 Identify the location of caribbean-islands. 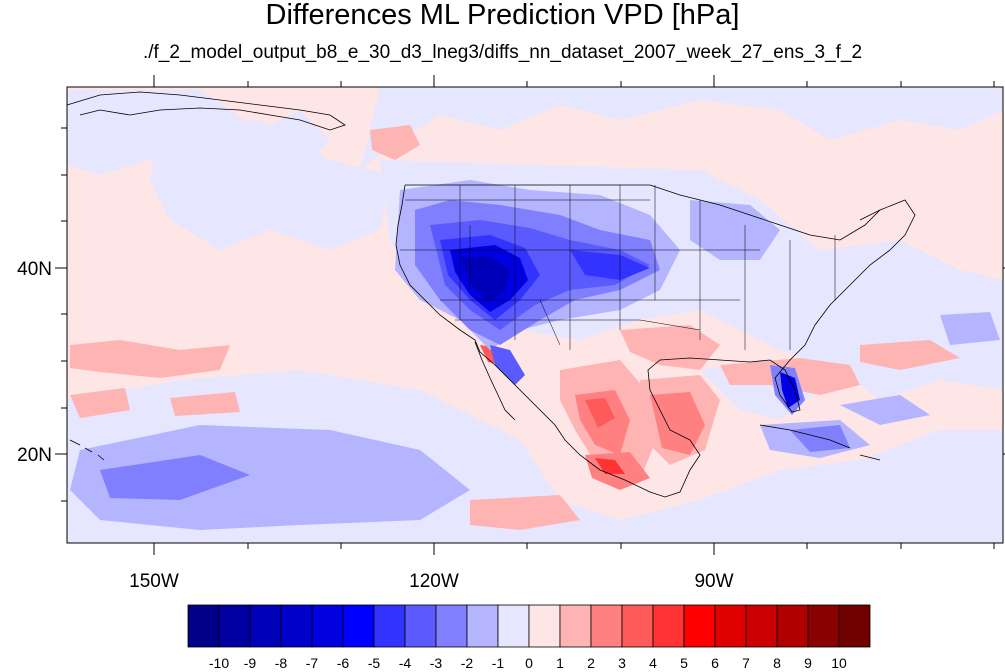
(820, 442).